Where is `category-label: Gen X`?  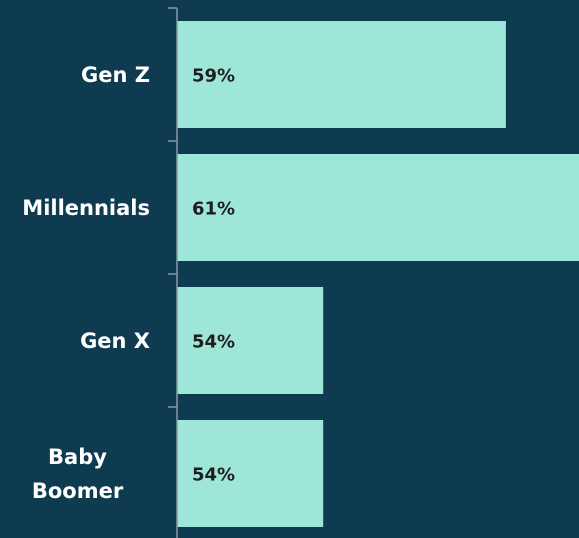
category-label: Gen X is located at coordinates (115, 340).